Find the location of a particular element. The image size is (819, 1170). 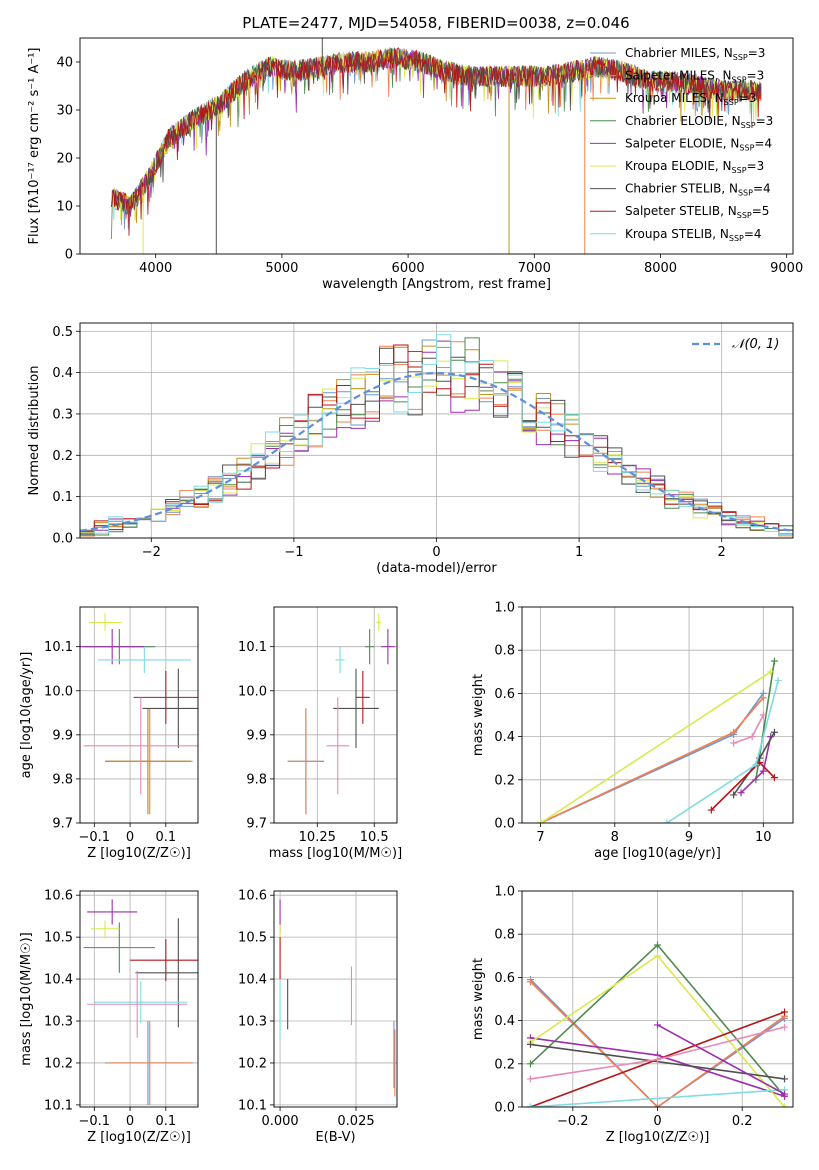

legend-entry-label: Kroupa ELODIE, NSSP=3 is located at coordinates (694, 167).